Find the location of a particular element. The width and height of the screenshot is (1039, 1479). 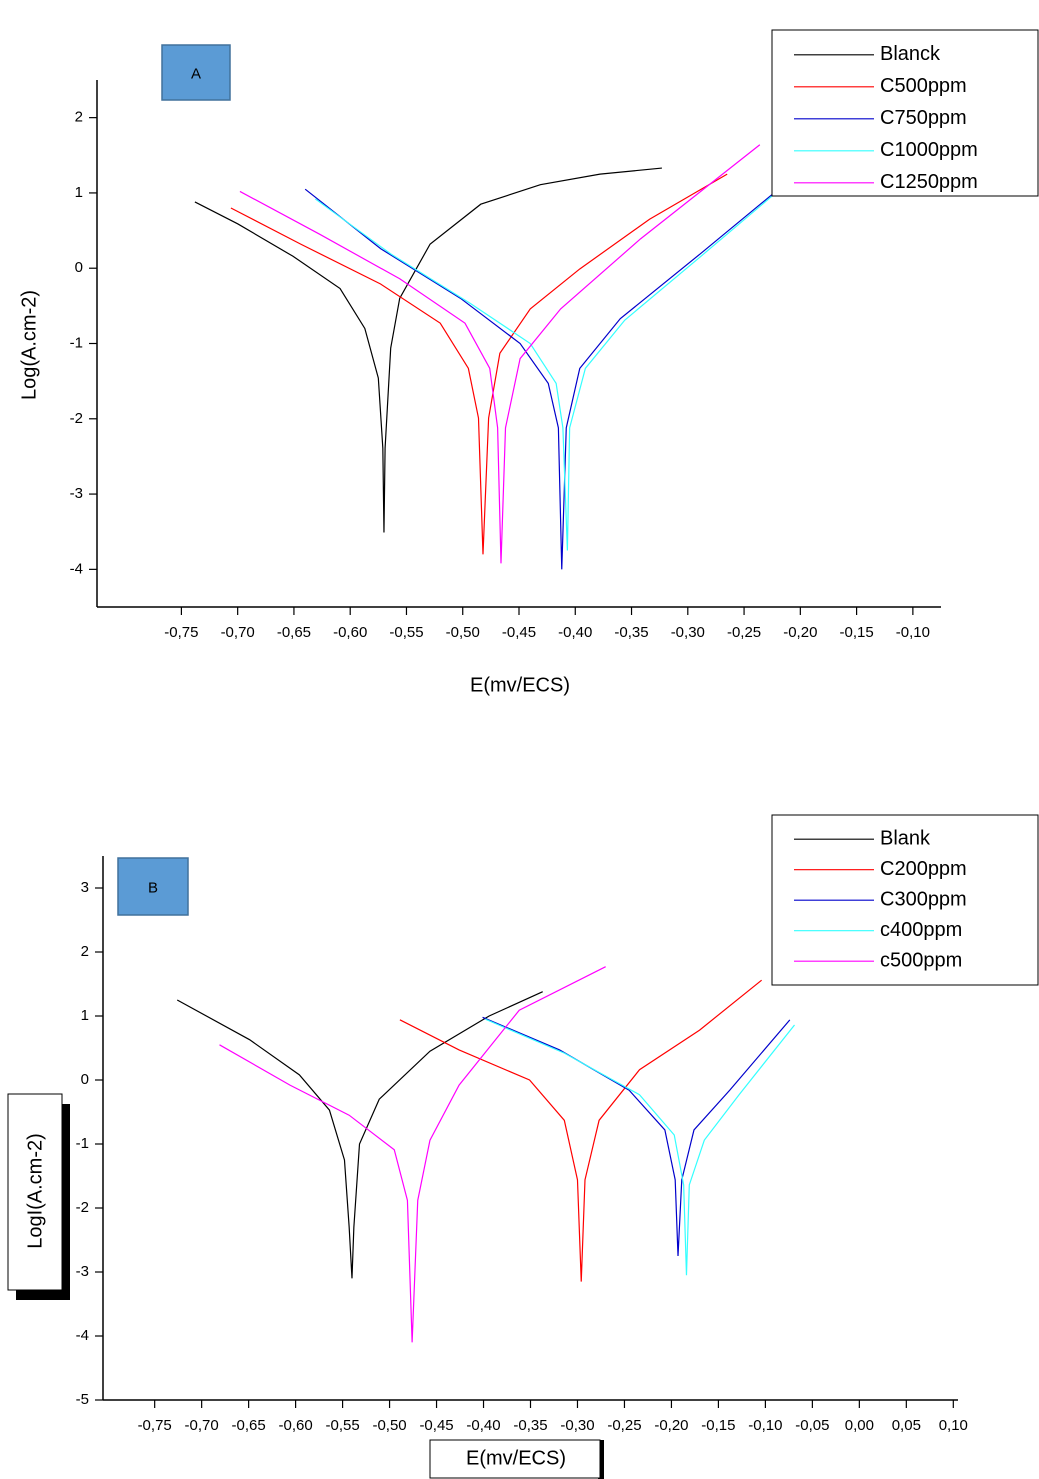

y-tick-label: -5 is located at coordinates (82, 1399).